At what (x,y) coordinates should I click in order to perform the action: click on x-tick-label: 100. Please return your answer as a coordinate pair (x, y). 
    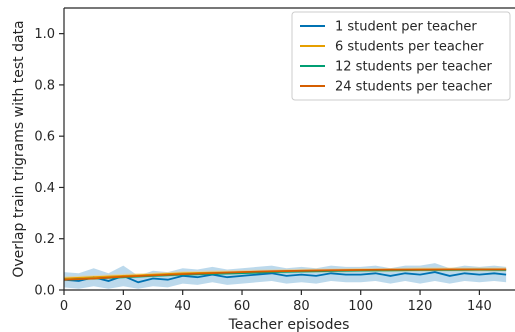
    Looking at the image, I should click on (360, 306).